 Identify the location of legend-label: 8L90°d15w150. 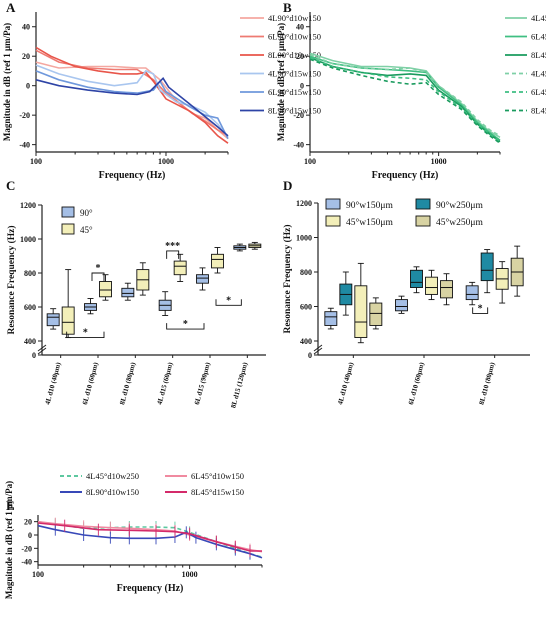
(294, 111).